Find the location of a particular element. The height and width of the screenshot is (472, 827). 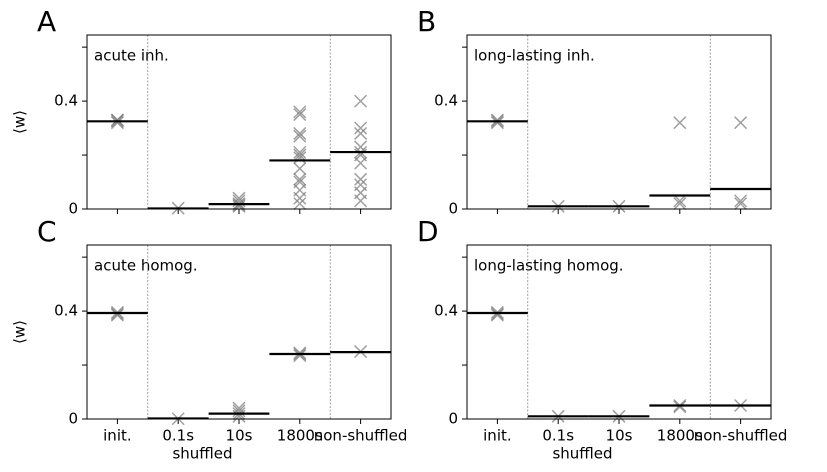

panel-title: acute homog. is located at coordinates (146, 266).